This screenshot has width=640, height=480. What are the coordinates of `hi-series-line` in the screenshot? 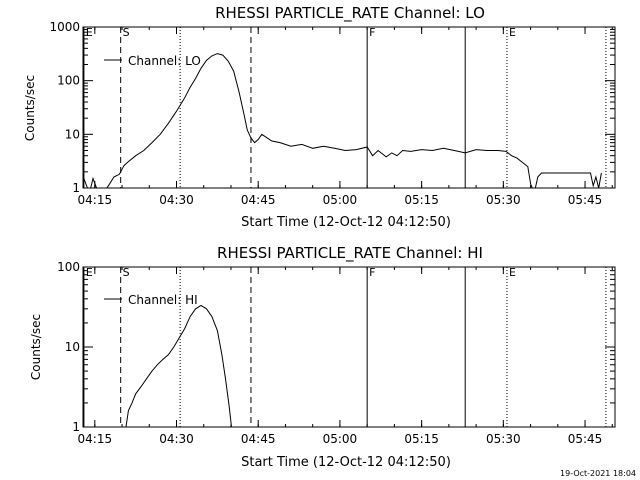 It's located at (178, 365).